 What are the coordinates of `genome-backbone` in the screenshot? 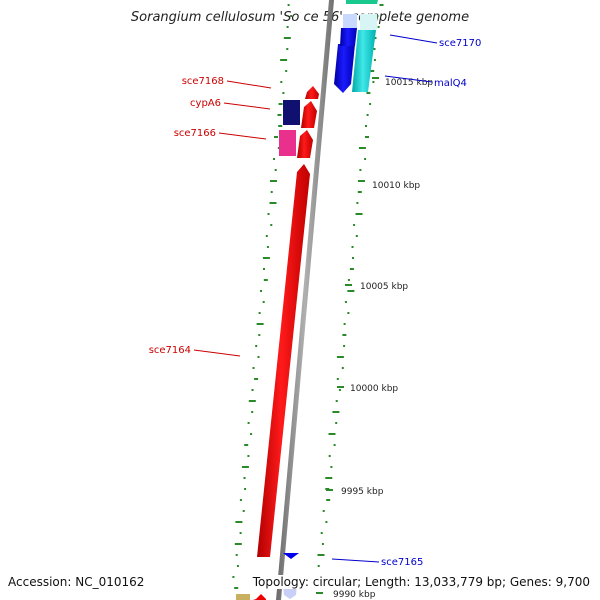 It's located at (305, 300).